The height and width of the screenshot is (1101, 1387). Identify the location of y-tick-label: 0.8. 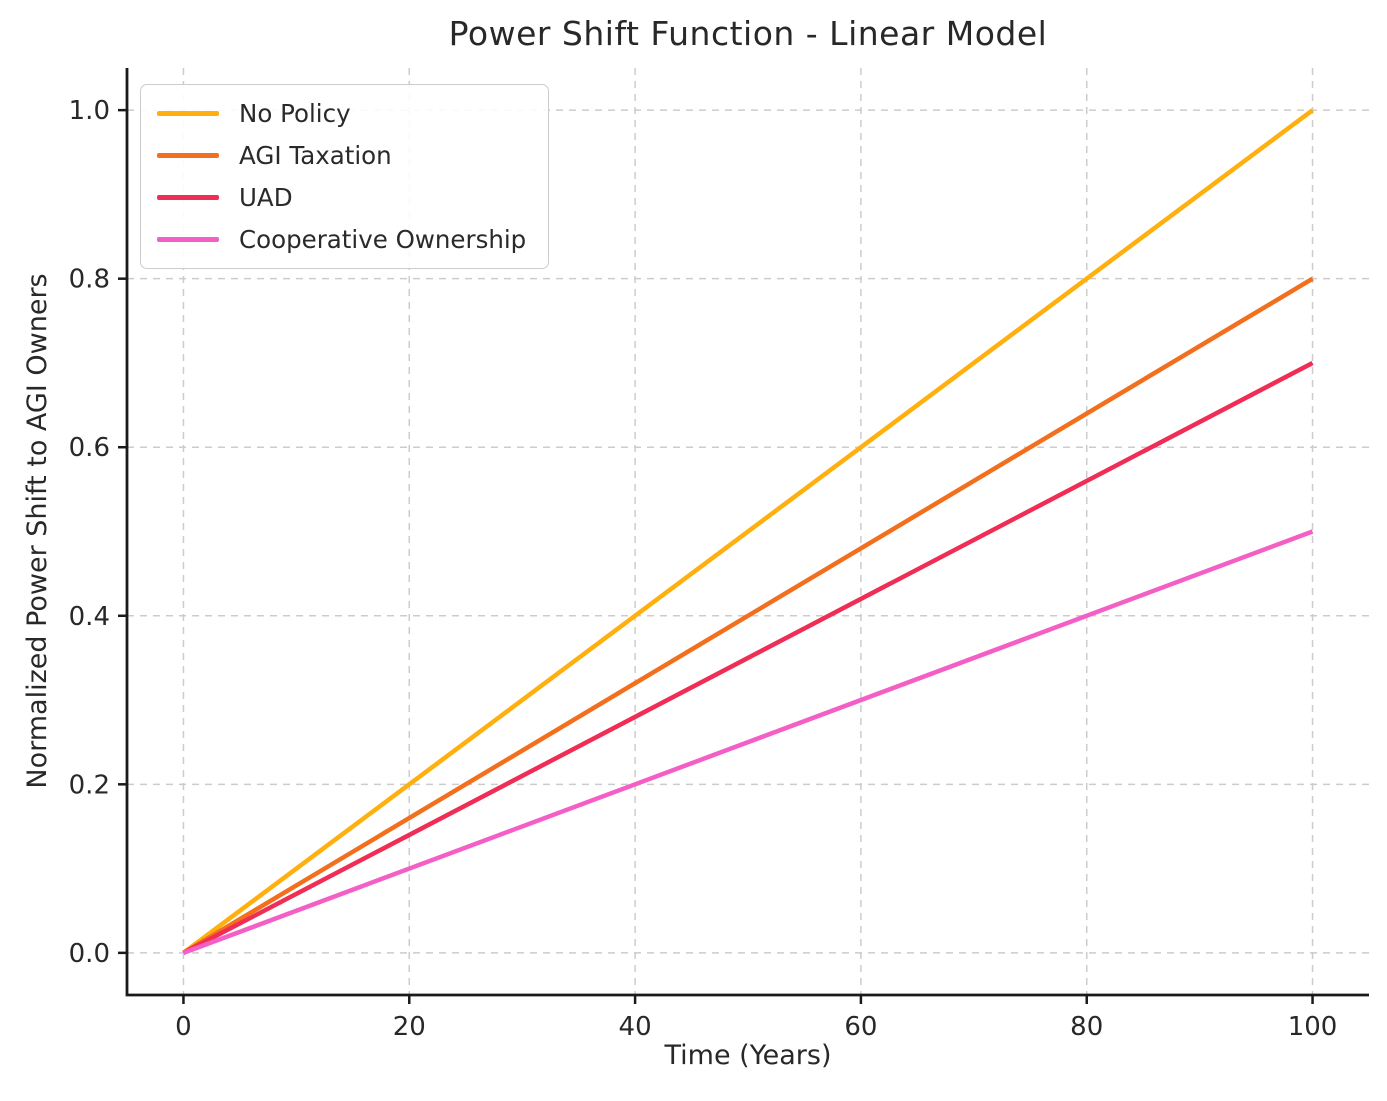
(89, 280).